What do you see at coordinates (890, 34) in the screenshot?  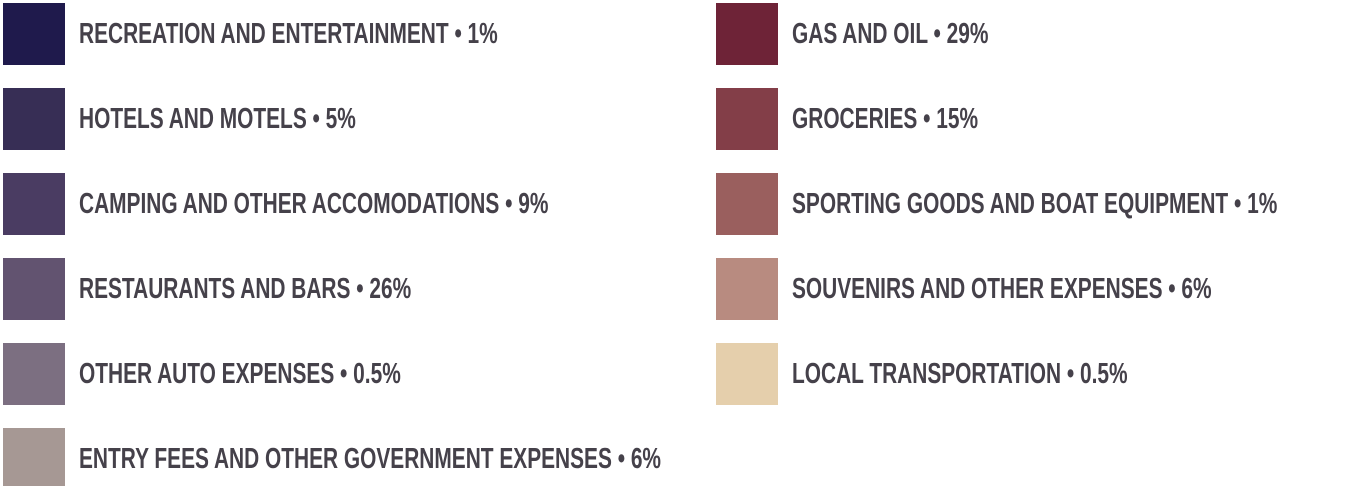 I see `legend-label: GAS AND OIL • 29%` at bounding box center [890, 34].